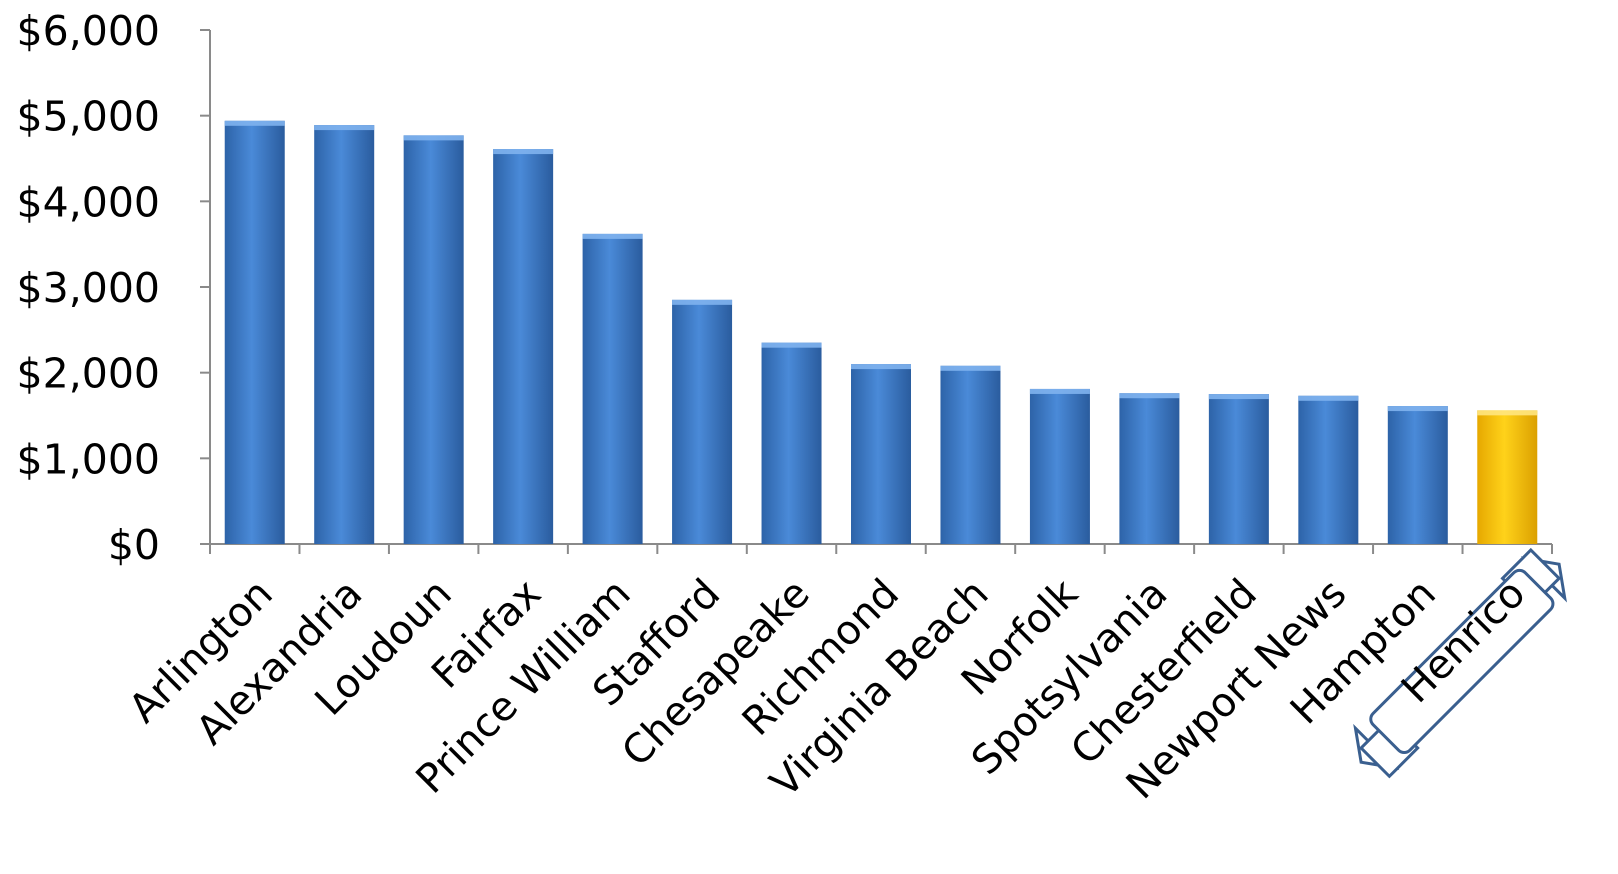  What do you see at coordinates (88, 459) in the screenshot?
I see `y-tick-label: $1,000` at bounding box center [88, 459].